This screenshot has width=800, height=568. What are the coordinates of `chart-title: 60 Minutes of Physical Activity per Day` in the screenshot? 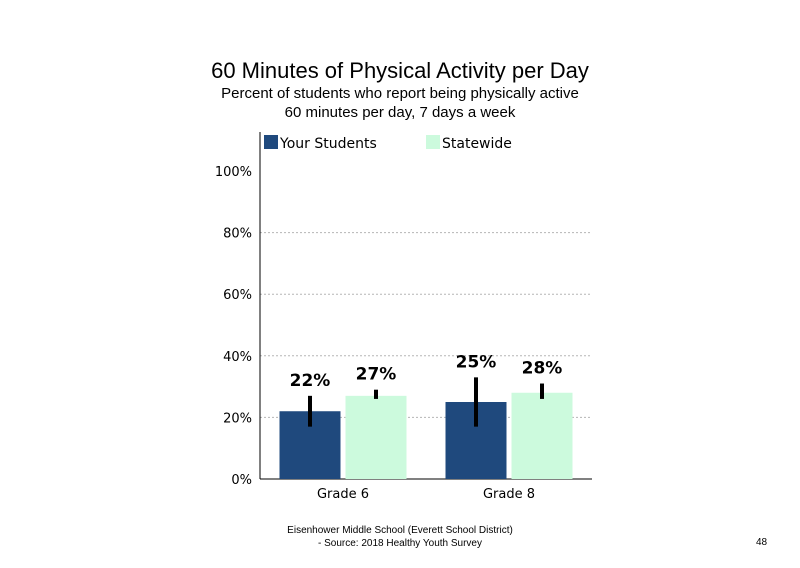 It's located at (400, 70).